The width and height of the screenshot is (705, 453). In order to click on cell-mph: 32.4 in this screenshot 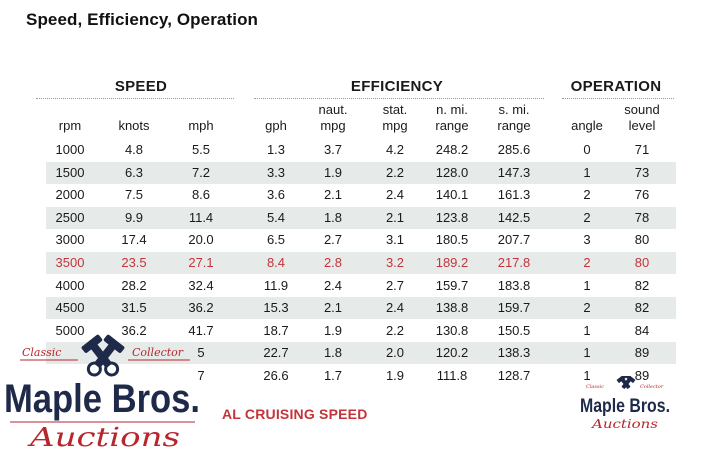, I will do `click(201, 285)`.